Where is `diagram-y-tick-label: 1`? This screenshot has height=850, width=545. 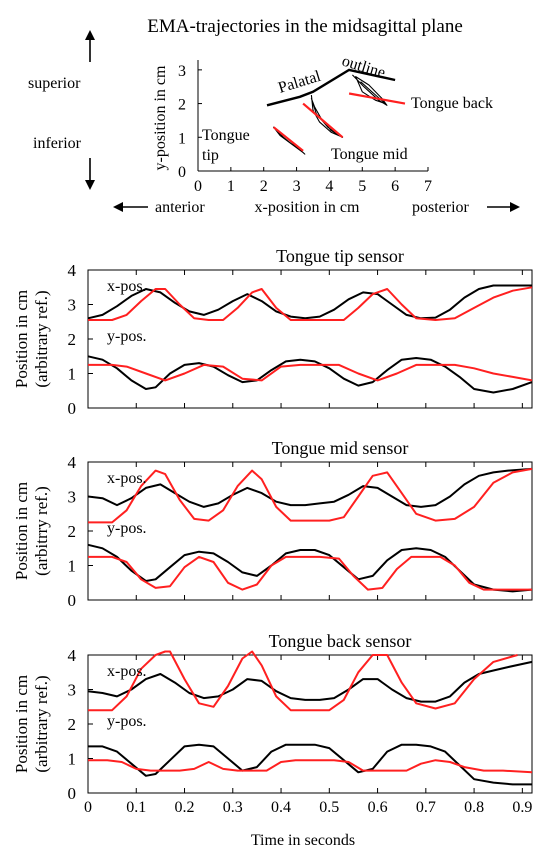
diagram-y-tick-label: 1 is located at coordinates (182, 138).